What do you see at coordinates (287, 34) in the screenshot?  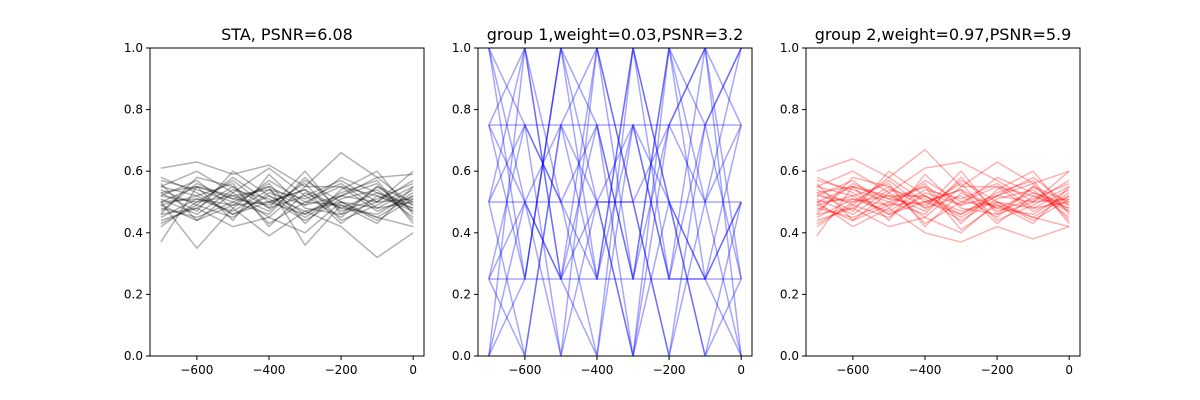 I see `panel-title: STA, PSNR=6.08` at bounding box center [287, 34].